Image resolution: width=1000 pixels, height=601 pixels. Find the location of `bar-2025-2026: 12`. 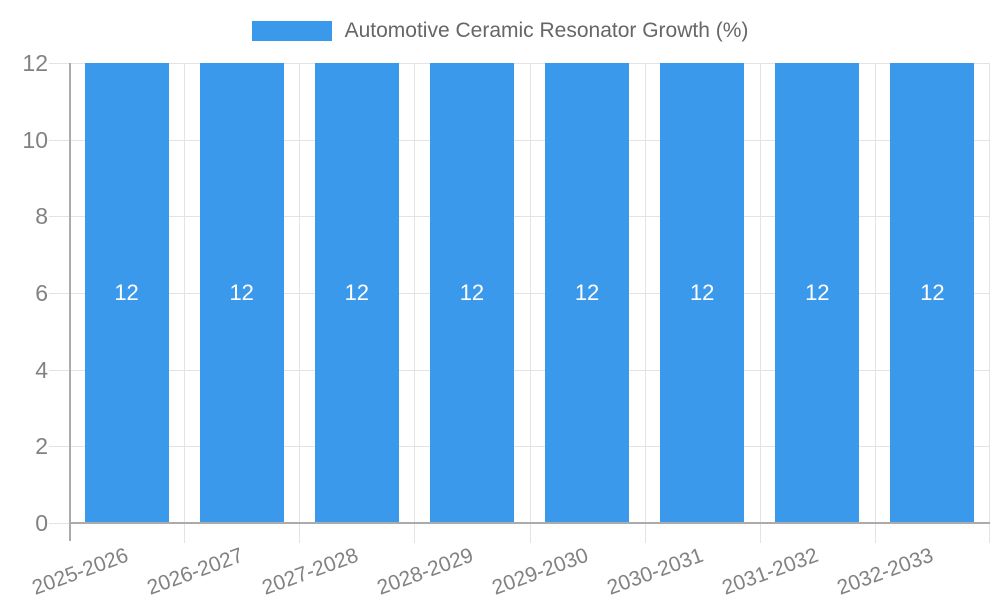

bar-2025-2026: 12 is located at coordinates (126, 293).